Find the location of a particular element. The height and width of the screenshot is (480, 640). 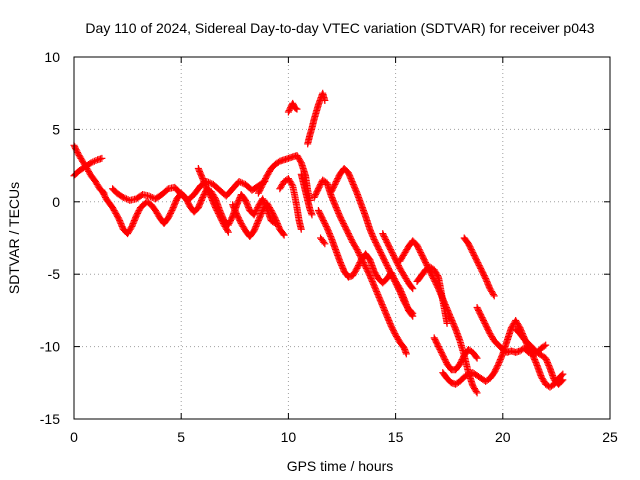

x-tick-label: 10 is located at coordinates (289, 437).